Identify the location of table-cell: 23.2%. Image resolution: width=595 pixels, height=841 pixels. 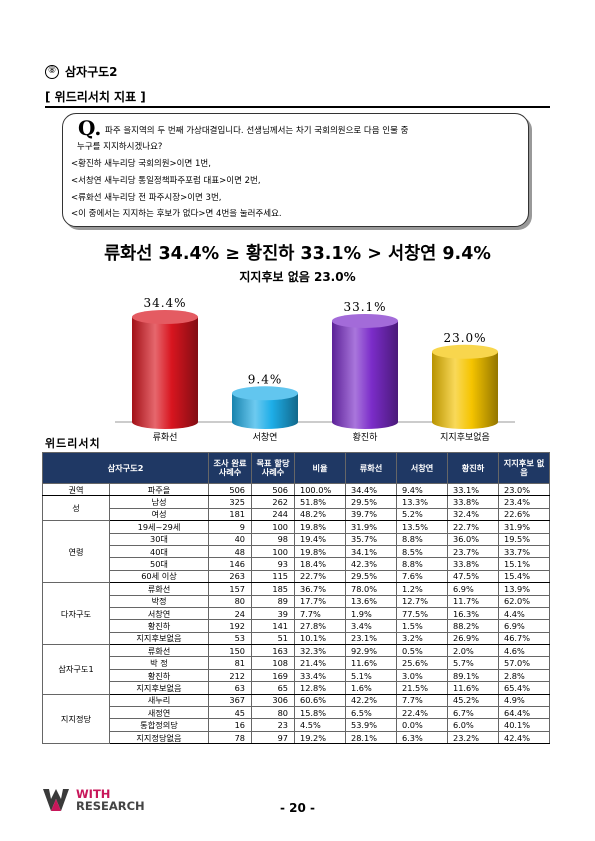
(473, 737).